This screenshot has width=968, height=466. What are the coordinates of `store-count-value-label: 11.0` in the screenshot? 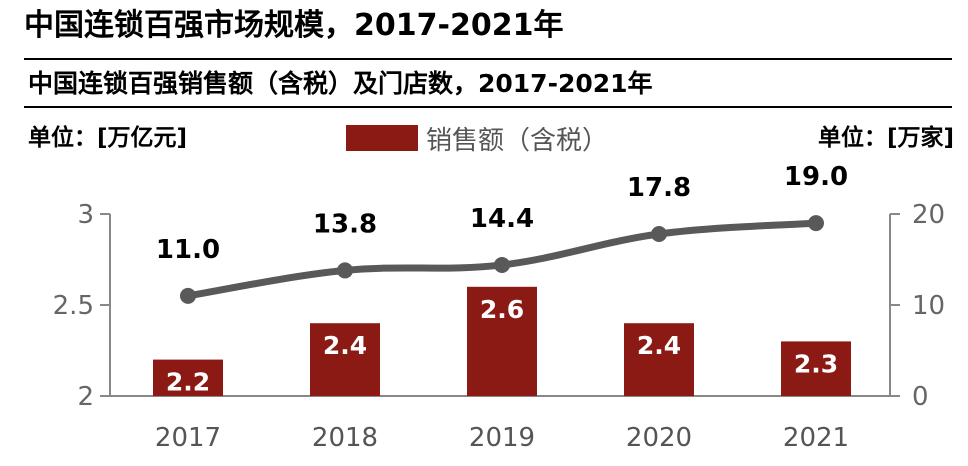 It's located at (188, 250).